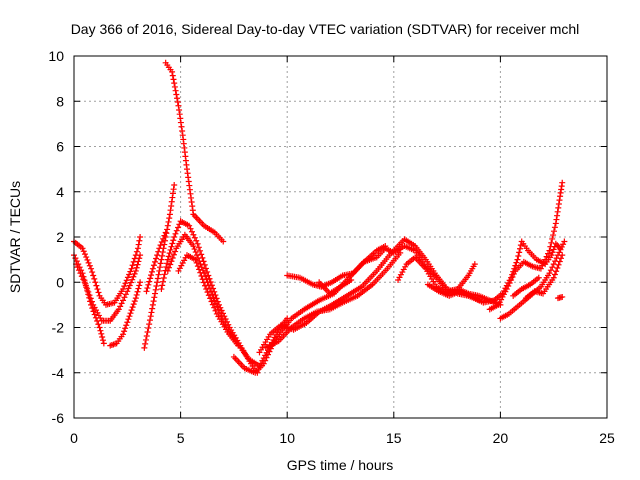 This screenshot has height=480, width=640. What do you see at coordinates (60, 237) in the screenshot?
I see `y-tick-label: 2` at bounding box center [60, 237].